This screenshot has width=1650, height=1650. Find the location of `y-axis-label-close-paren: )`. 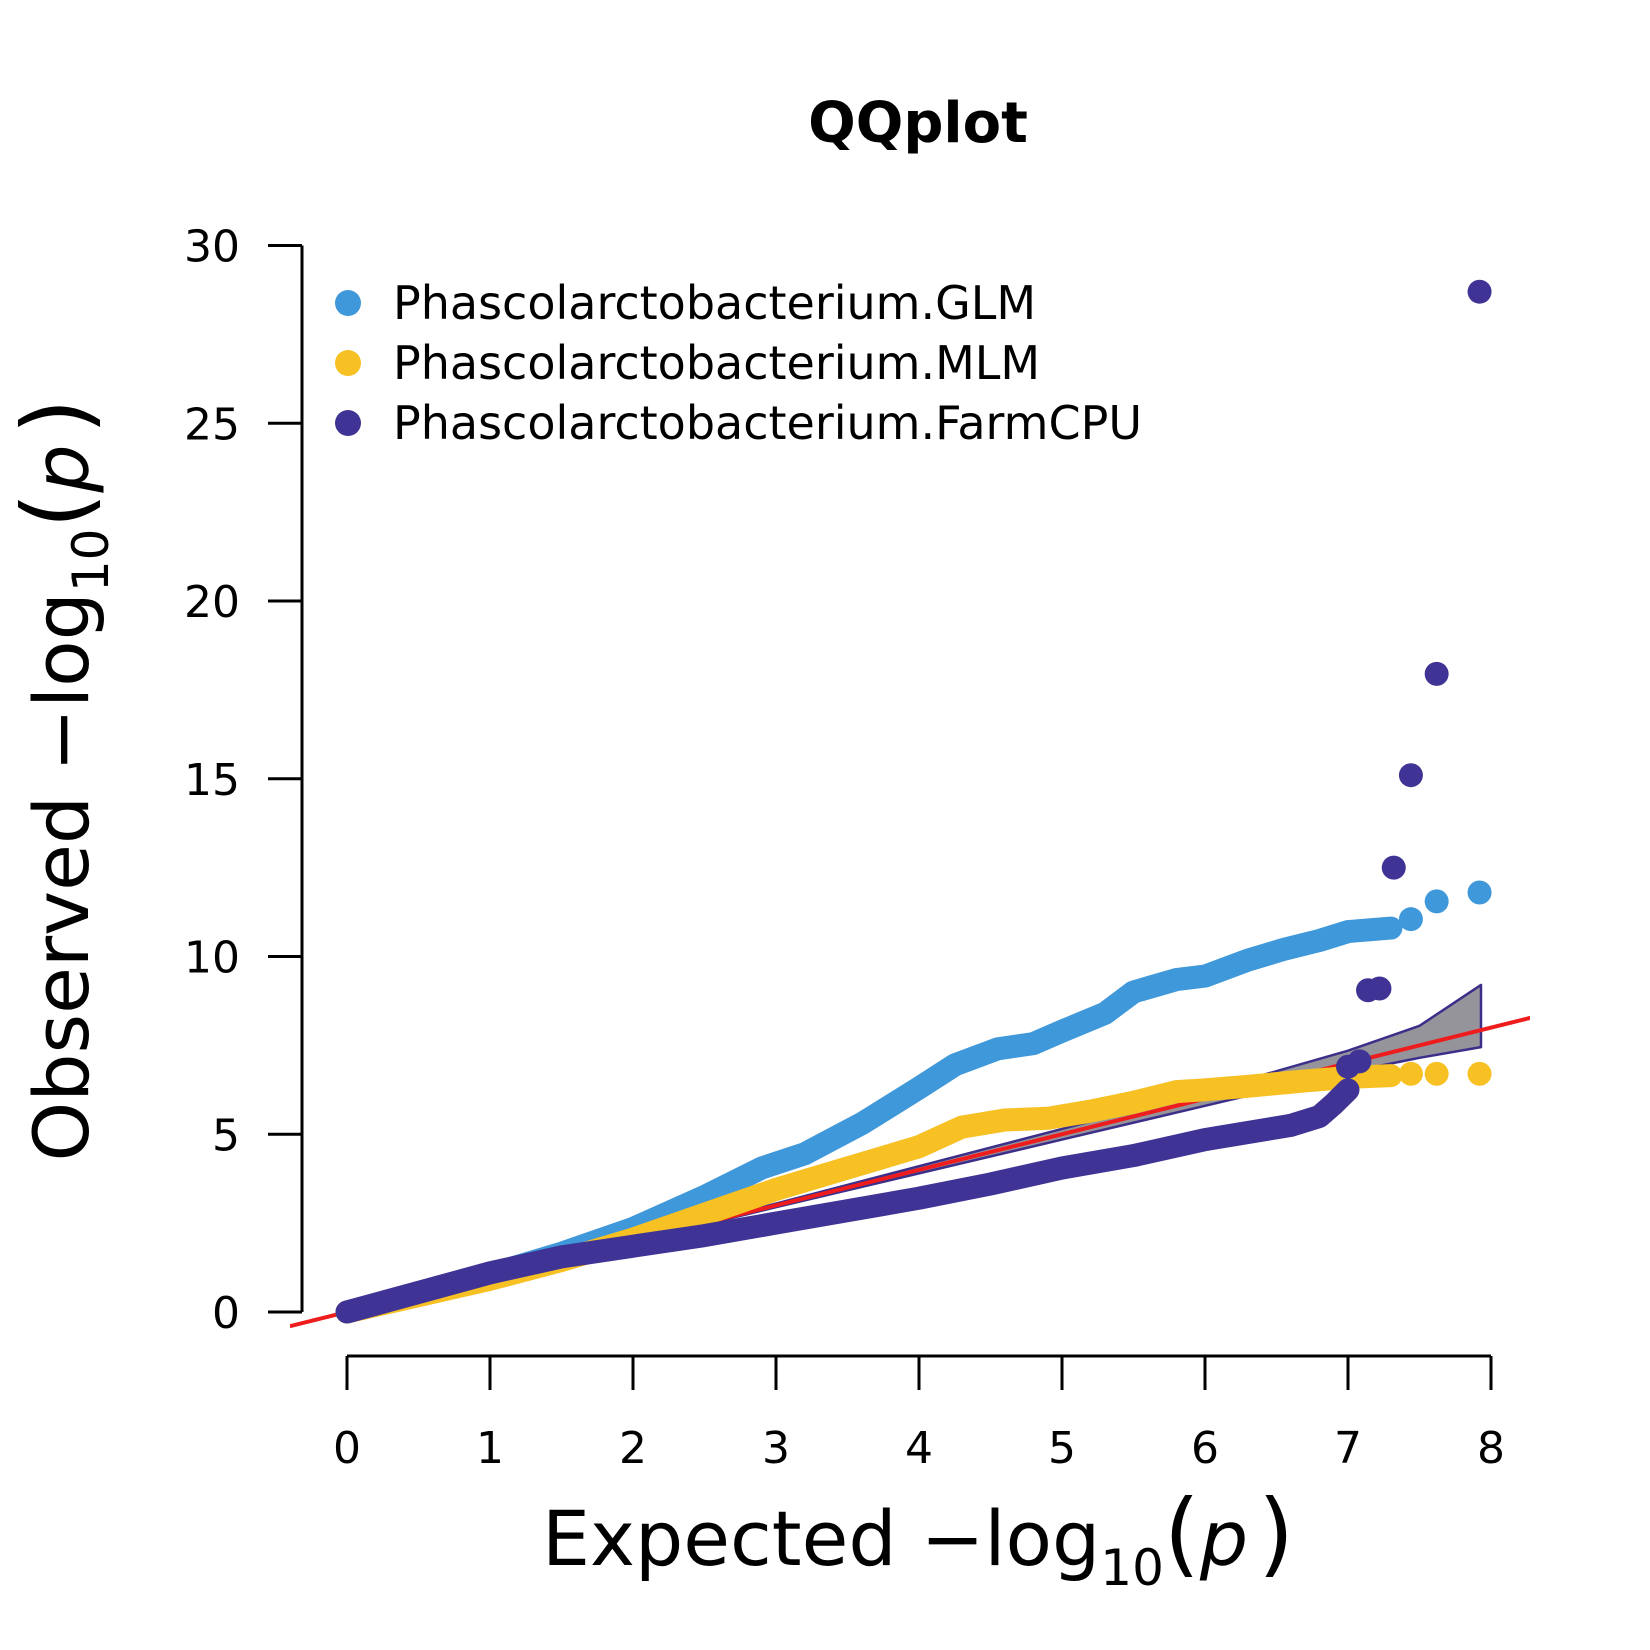

y-axis-label-close-paren: ) is located at coordinates (56, 416).